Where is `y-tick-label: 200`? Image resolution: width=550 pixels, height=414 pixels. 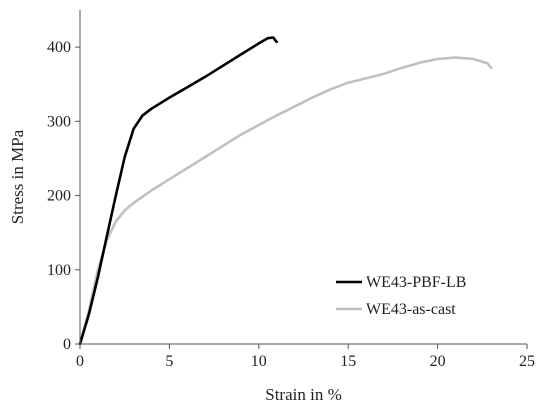
y-tick-label: 200 is located at coordinates (59, 196).